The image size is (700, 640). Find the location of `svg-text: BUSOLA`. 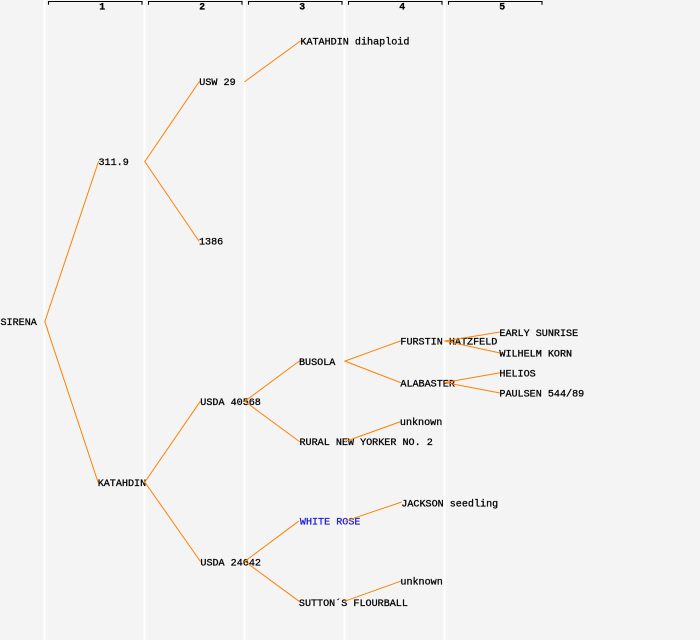

svg-text: BUSOLA is located at coordinates (317, 363).